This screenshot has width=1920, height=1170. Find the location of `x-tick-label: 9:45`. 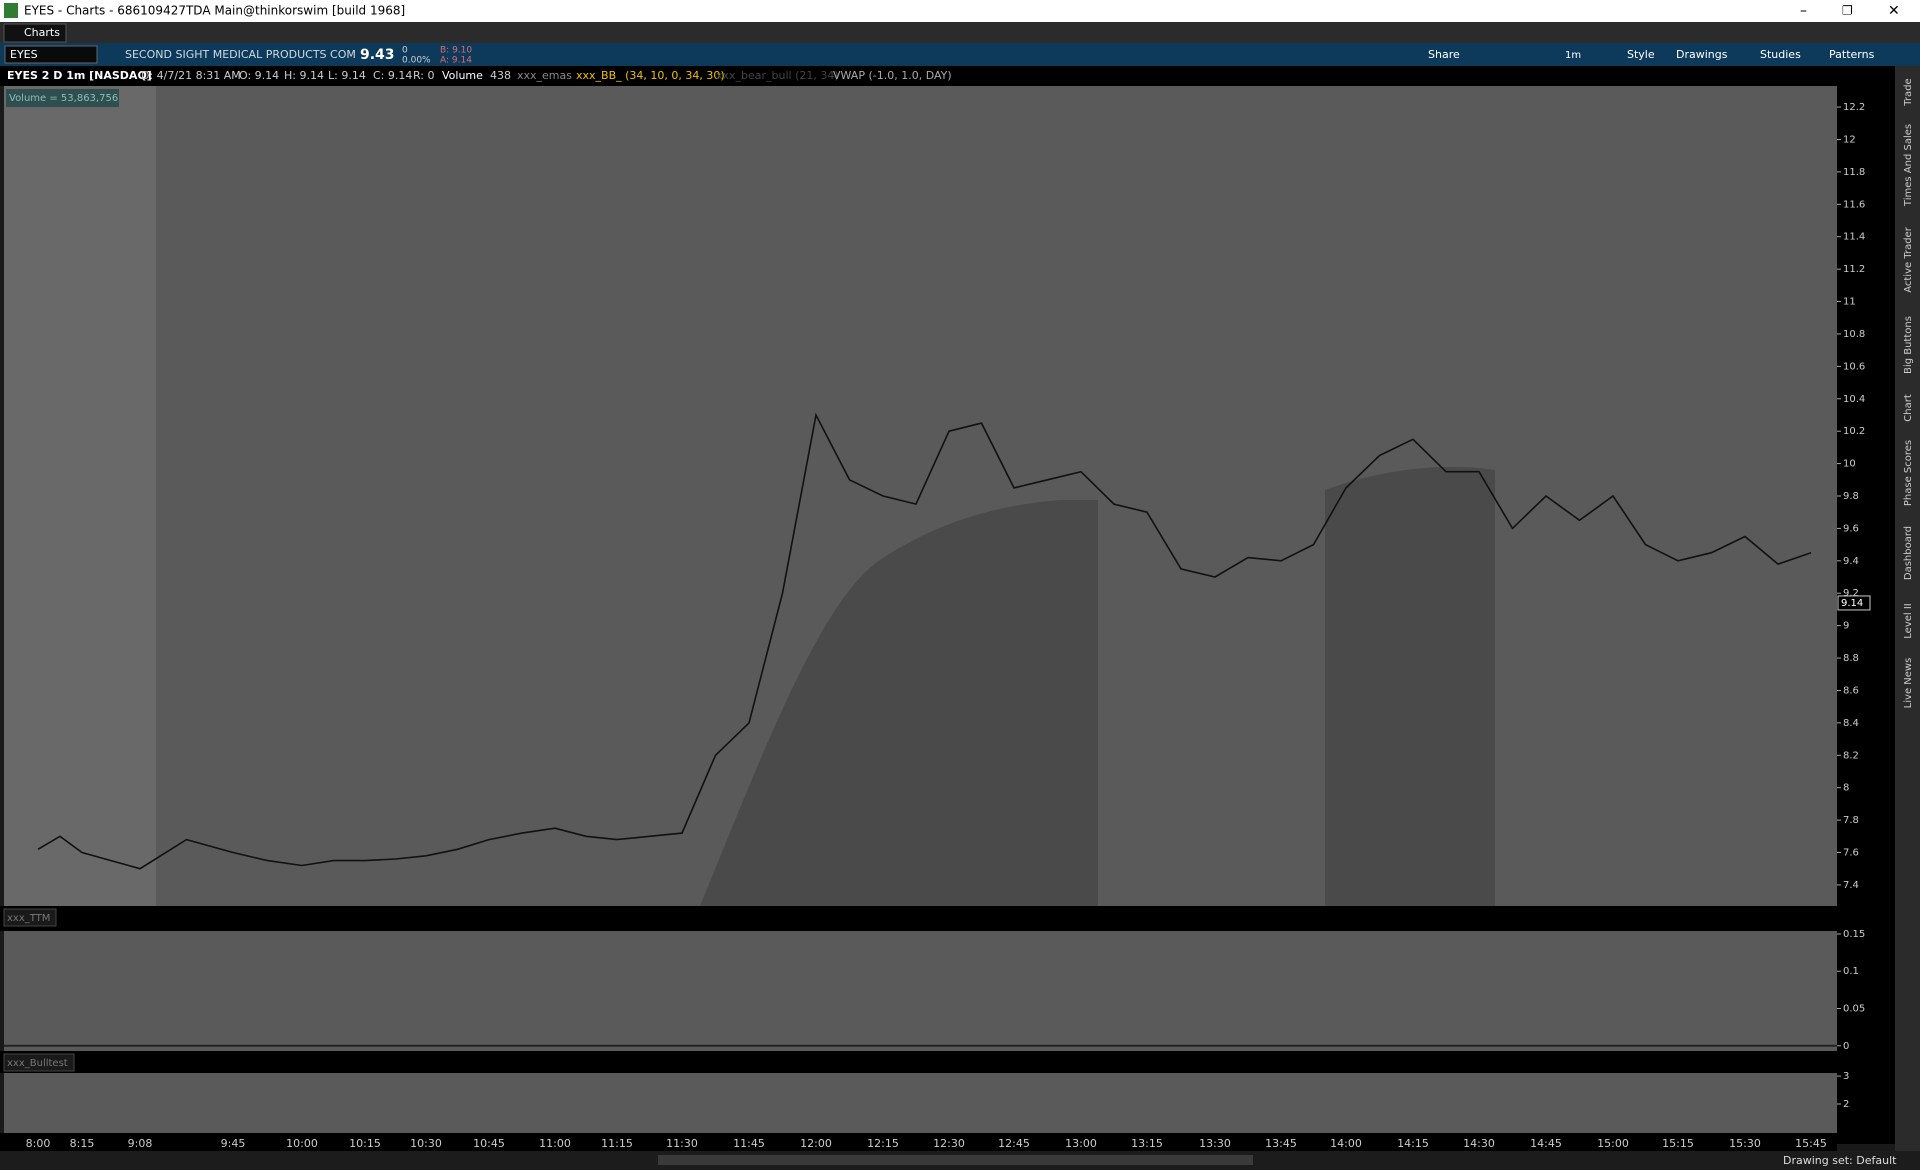

x-tick-label: 9:45 is located at coordinates (233, 1143).